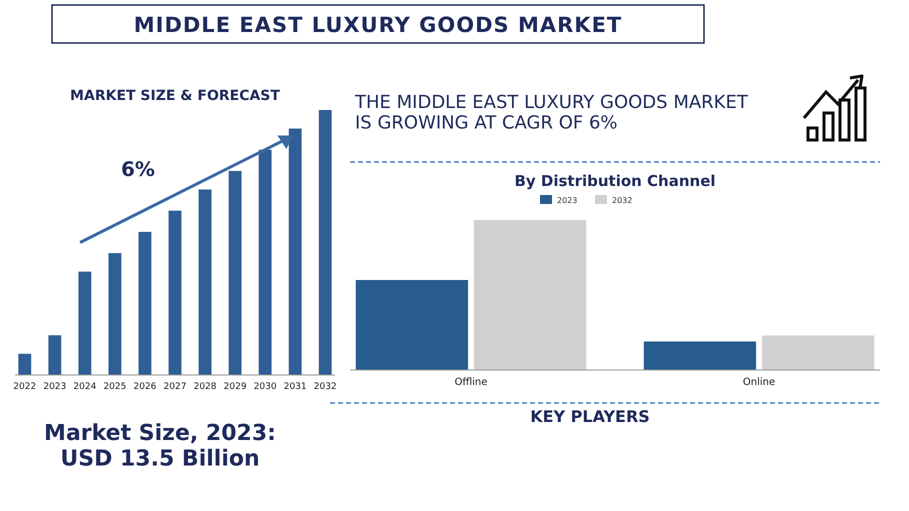  Describe the element at coordinates (175, 387) in the screenshot. I see `x-tick-label: 2027` at that location.